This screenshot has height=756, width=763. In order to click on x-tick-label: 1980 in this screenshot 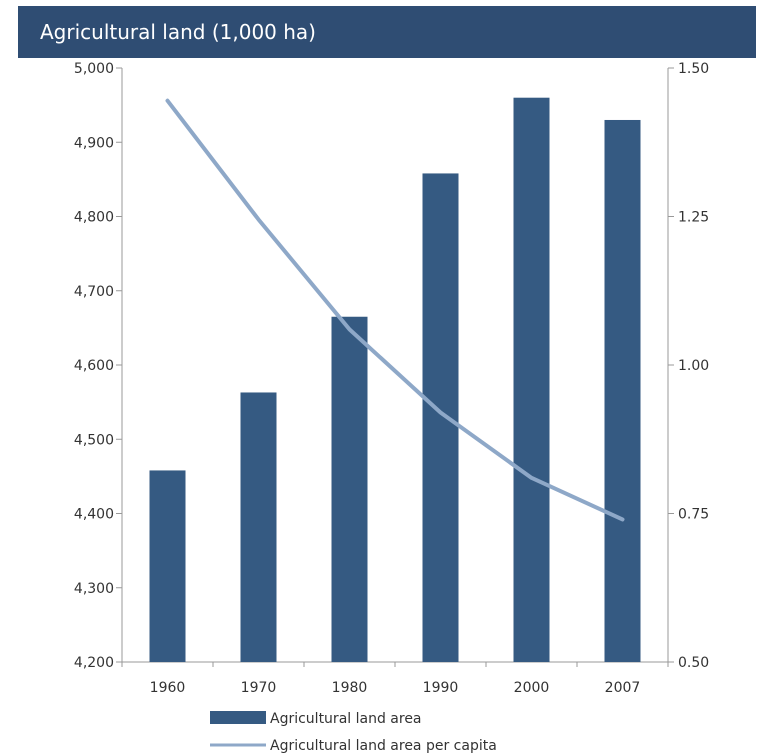, I will do `click(350, 688)`.